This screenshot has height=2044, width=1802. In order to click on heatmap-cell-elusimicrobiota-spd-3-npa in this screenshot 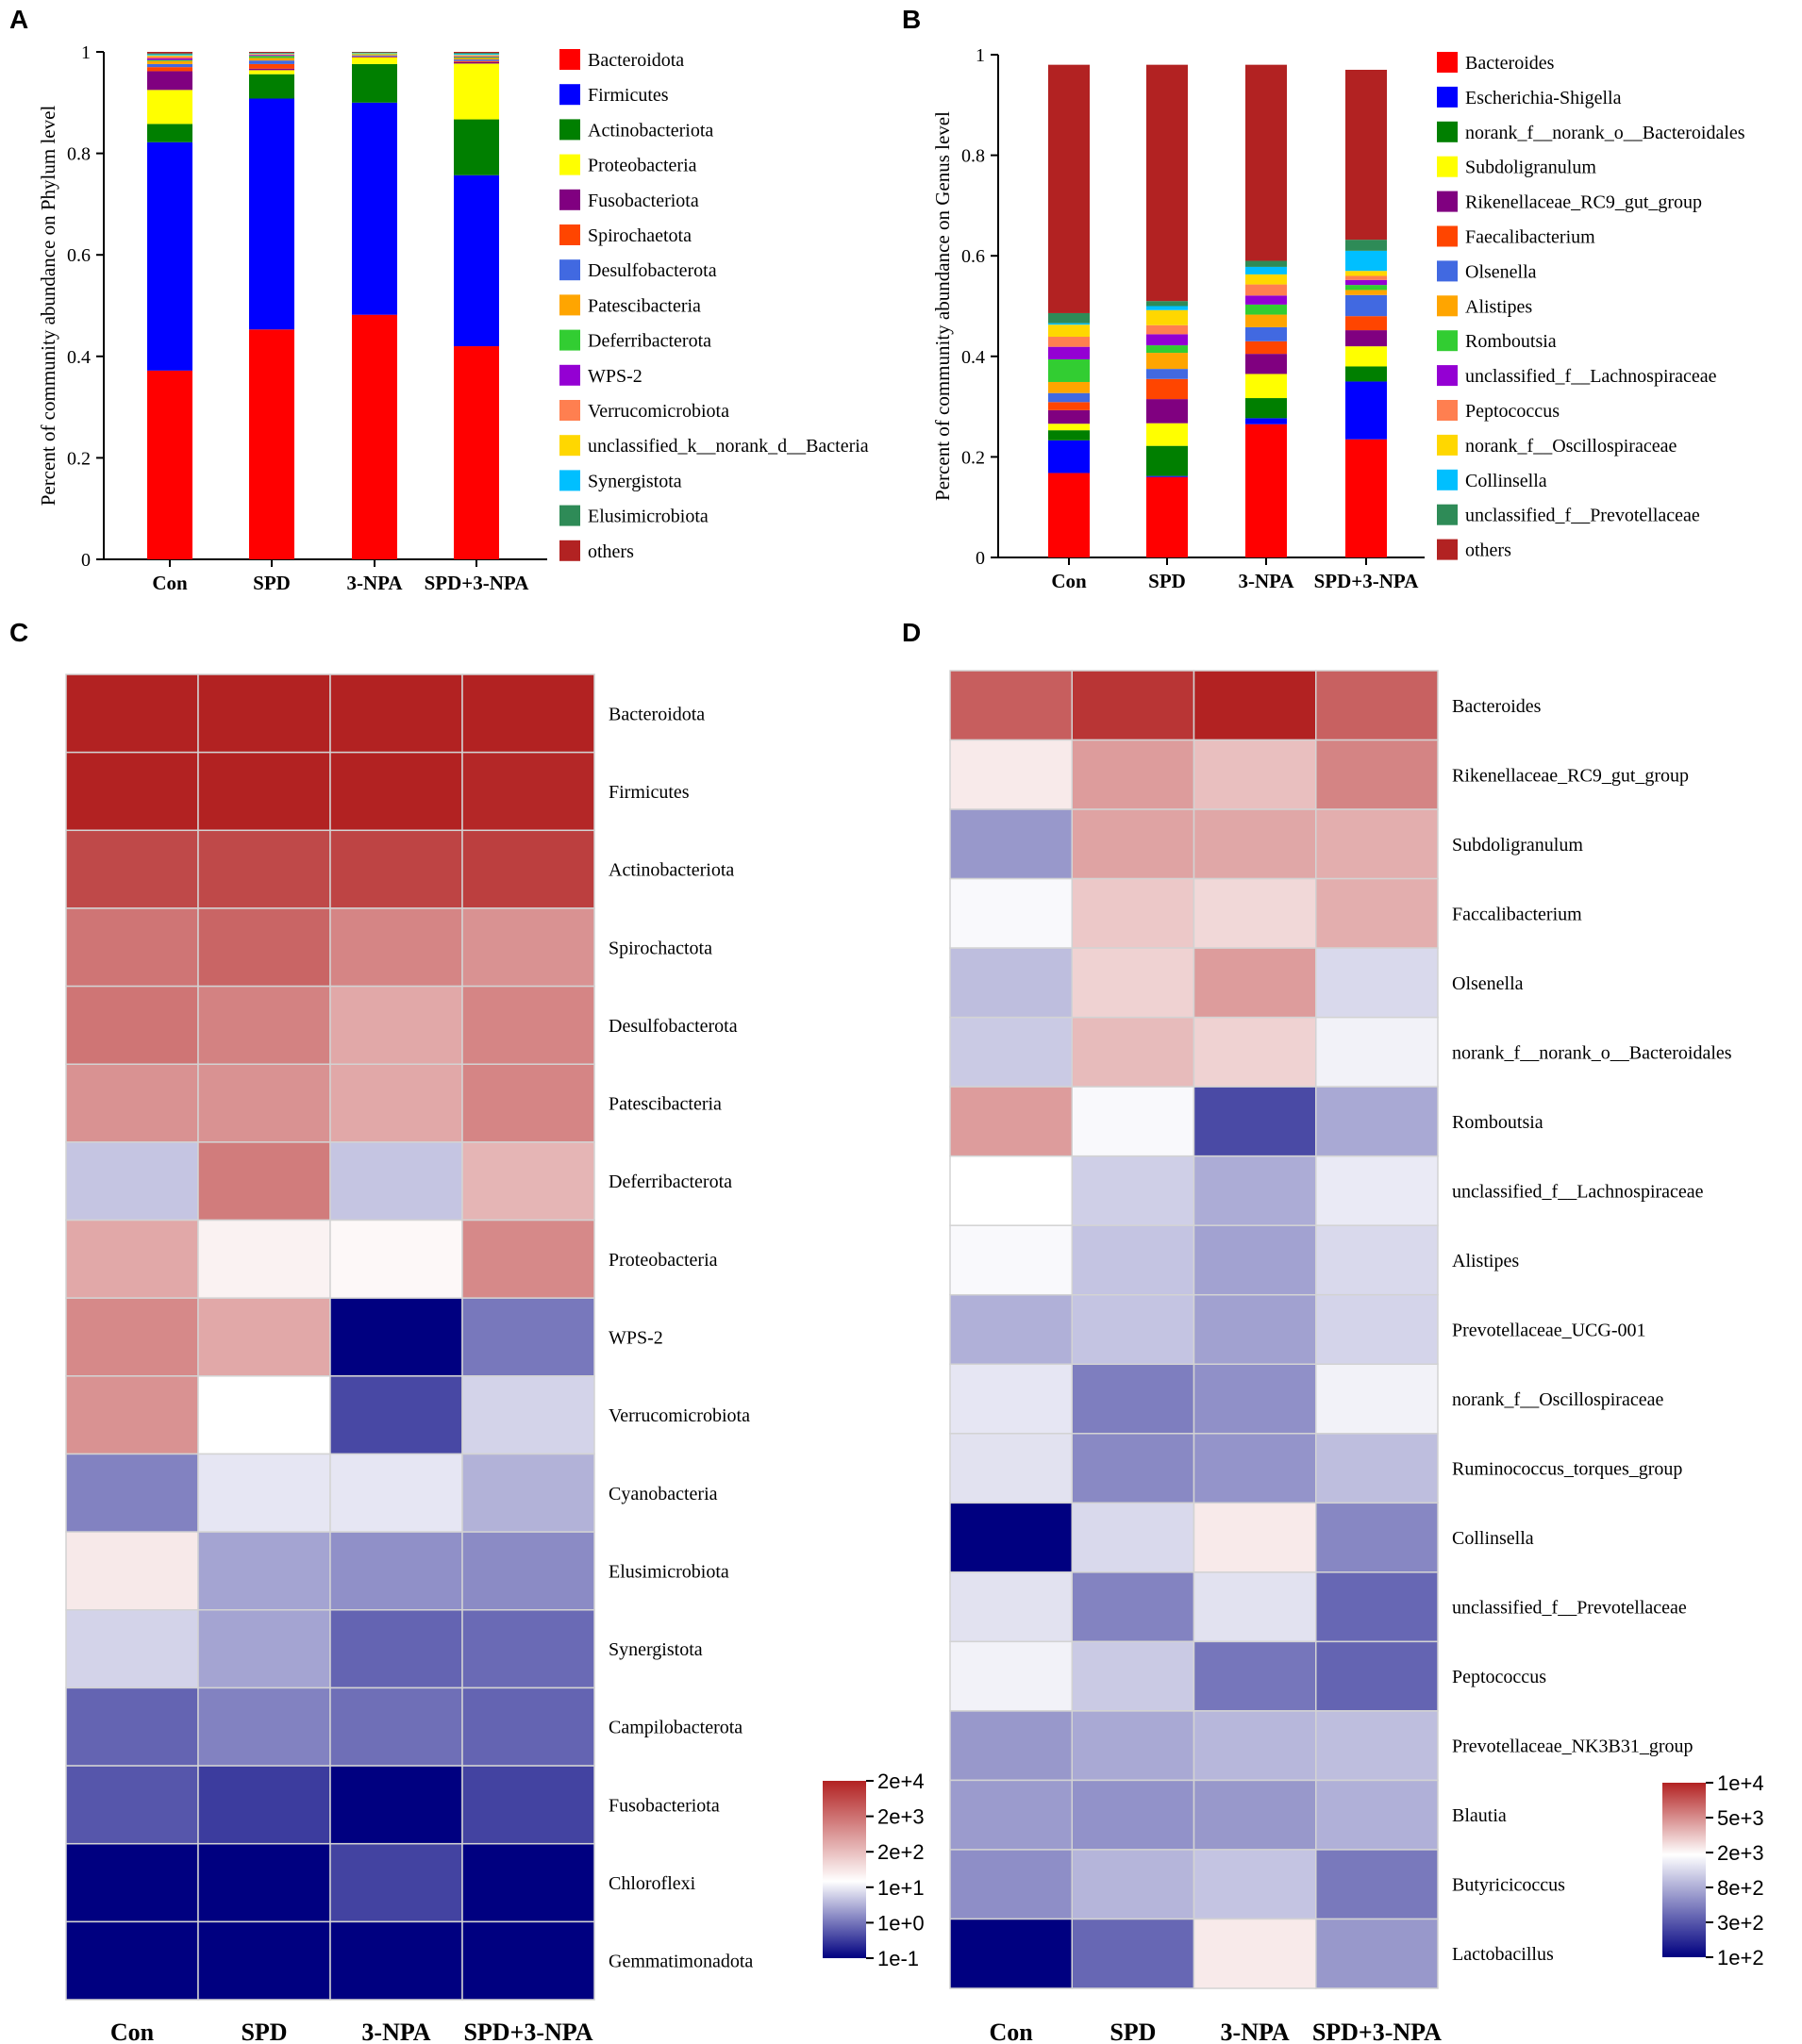, I will do `click(528, 1571)`.